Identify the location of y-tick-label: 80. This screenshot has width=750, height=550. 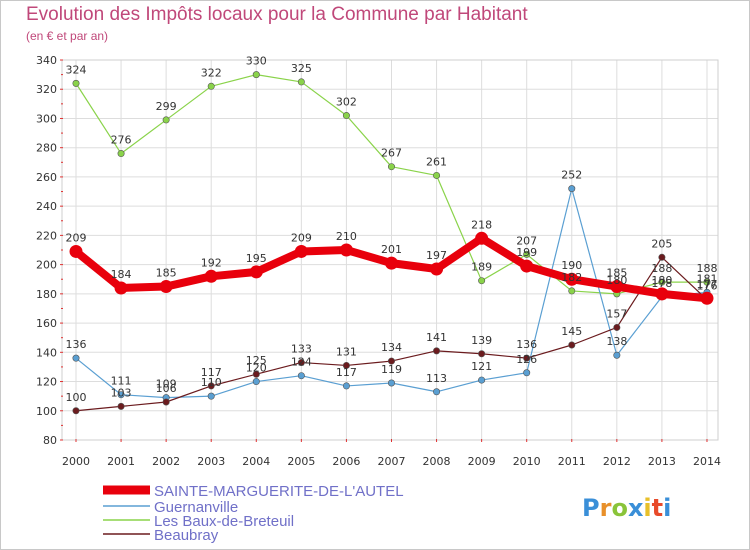
(50, 440).